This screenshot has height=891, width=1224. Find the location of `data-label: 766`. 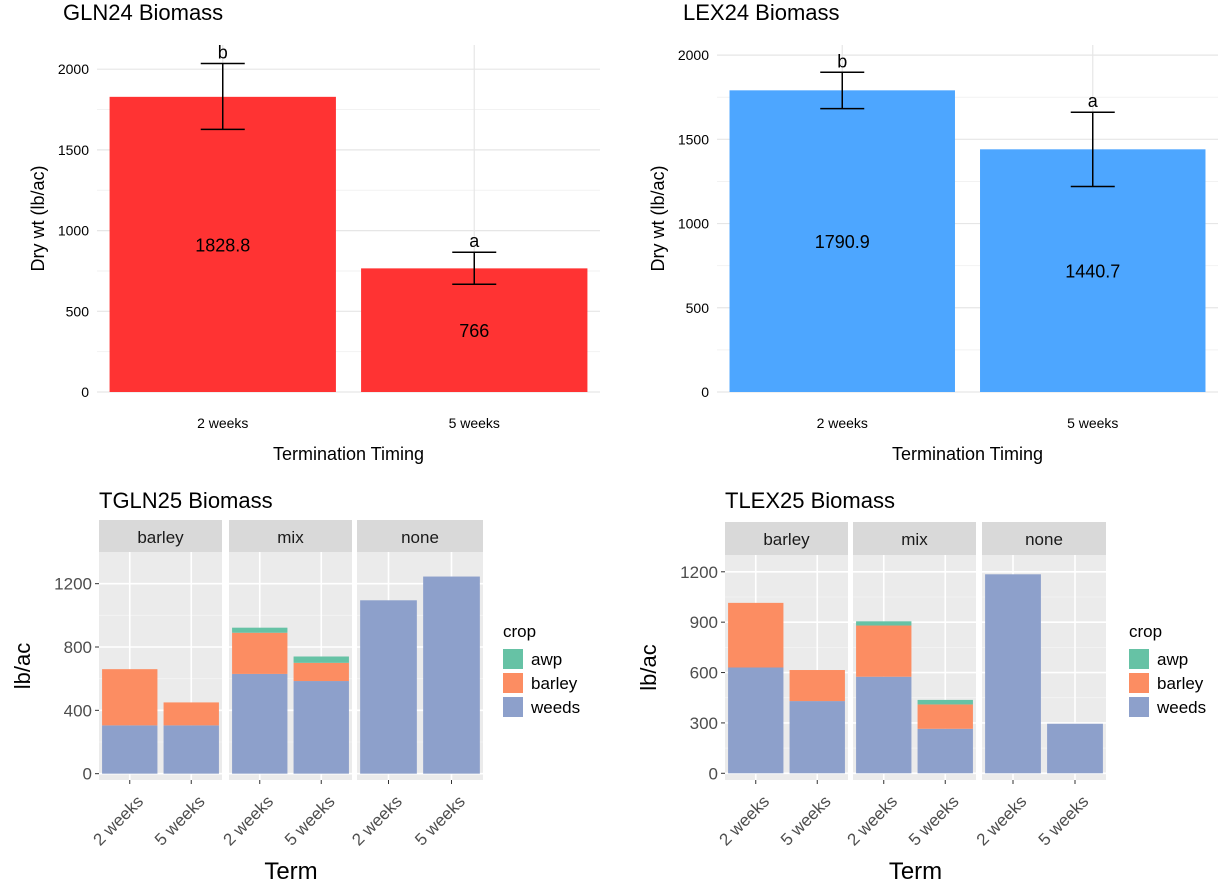

data-label: 766 is located at coordinates (474, 331).